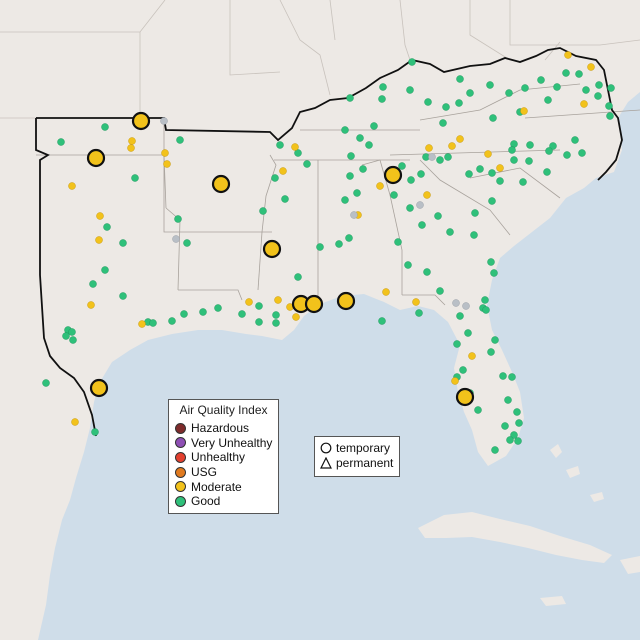 The image size is (640, 640). What do you see at coordinates (315, 213) in the screenshot?
I see `no-data-sites` at bounding box center [315, 213].